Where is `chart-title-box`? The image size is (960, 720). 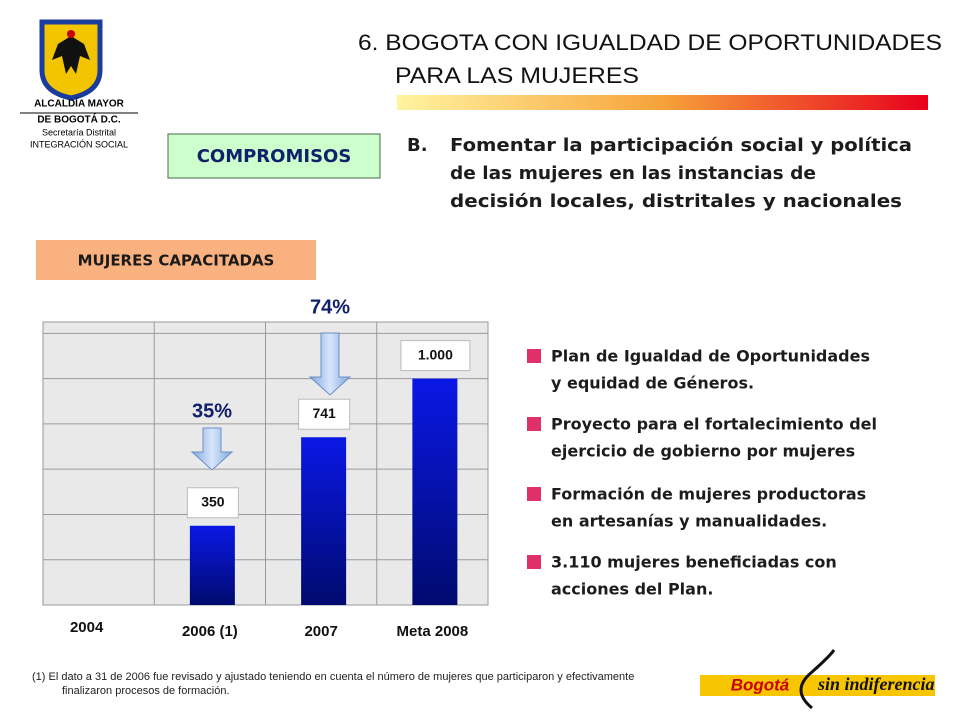
chart-title-box is located at coordinates (176, 260).